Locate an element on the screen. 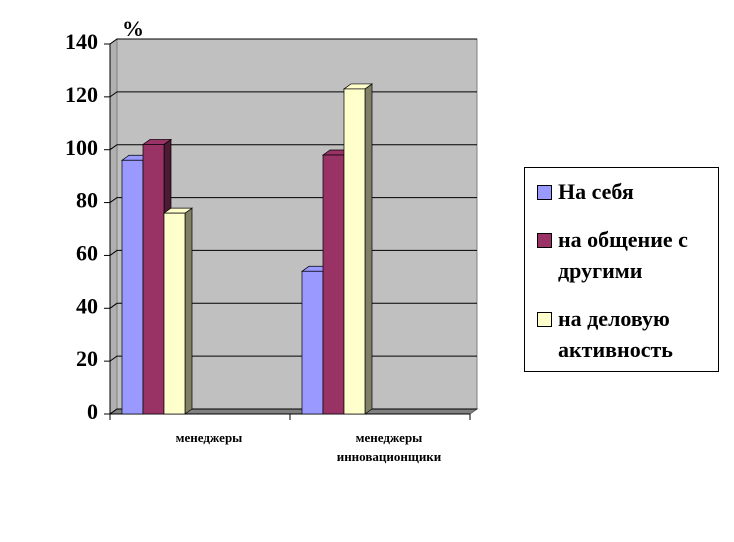 This screenshot has width=734, height=542. y-tick-label: 40 is located at coordinates (87, 305).